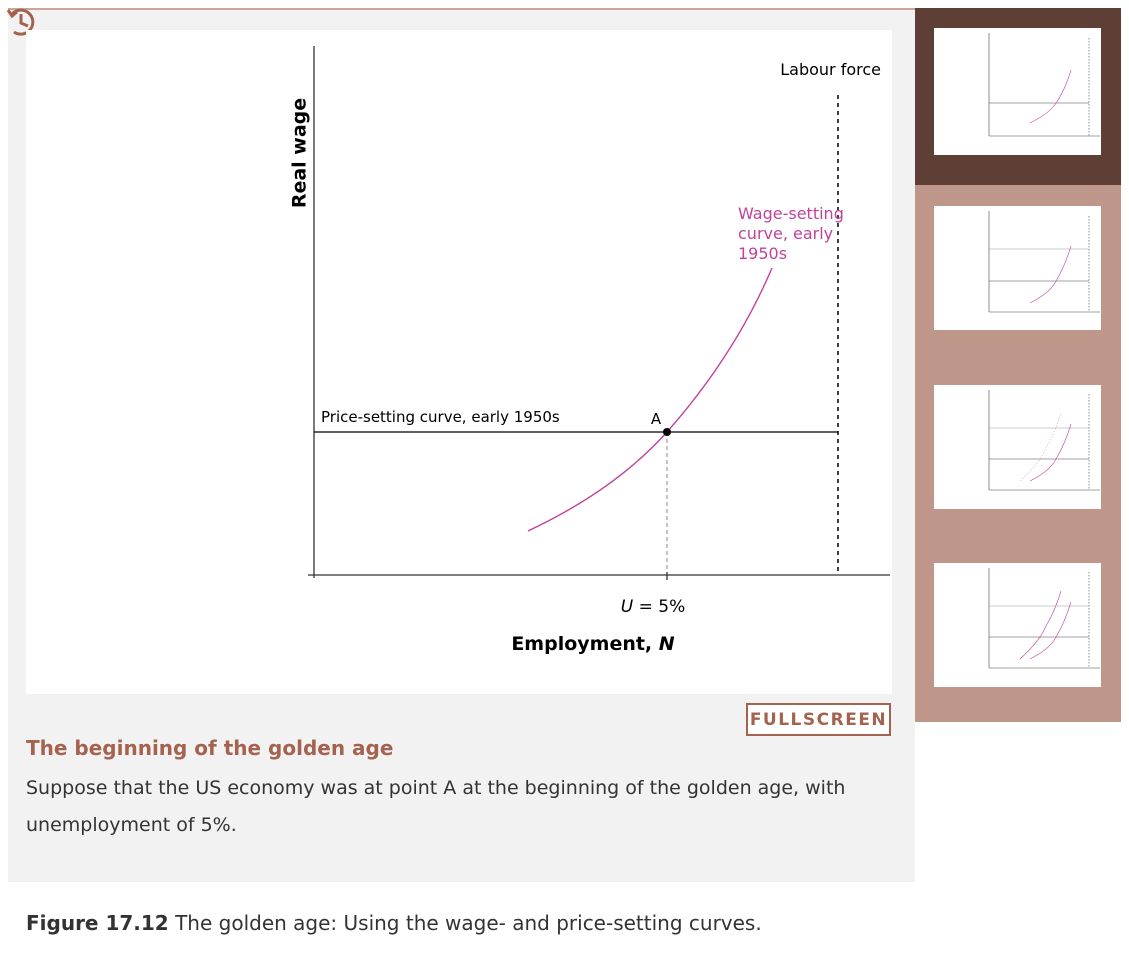  I want to click on figure-number: Figure 17.12, so click(97, 923).